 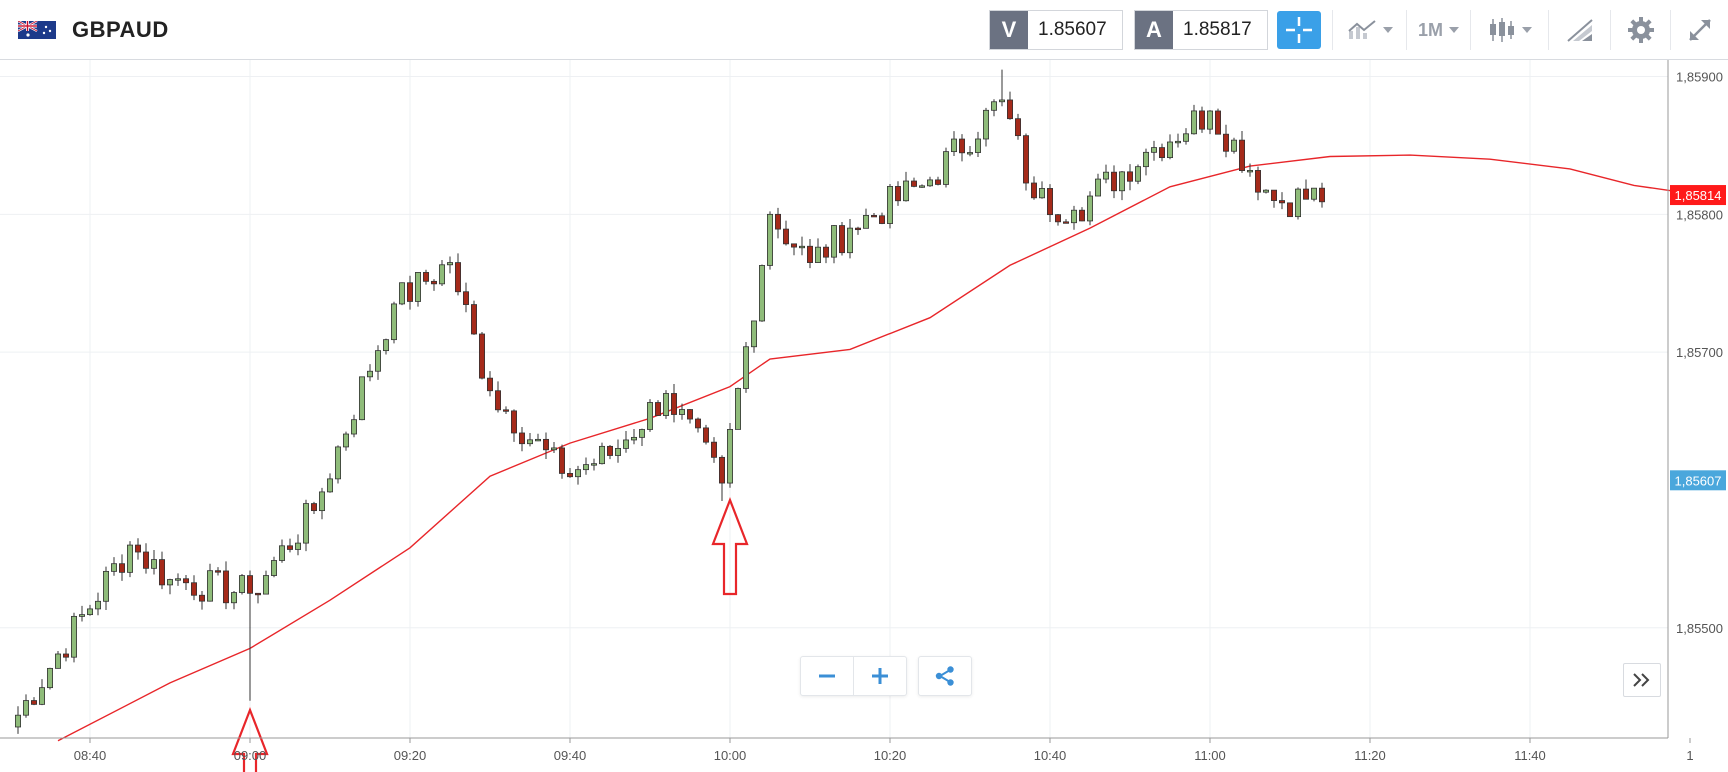 What do you see at coordinates (1217, 29) in the screenshot?
I see `ask-value: 1.85817` at bounding box center [1217, 29].